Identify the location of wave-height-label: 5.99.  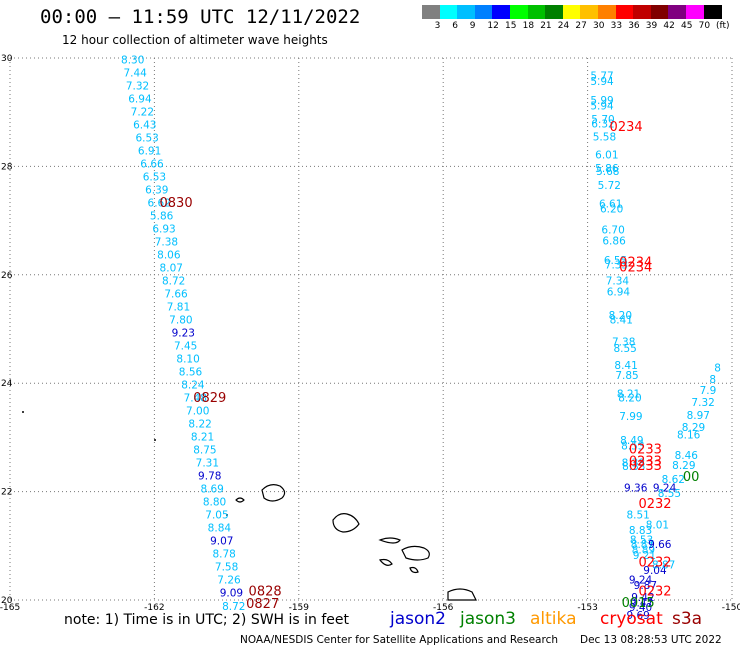
(601, 101).